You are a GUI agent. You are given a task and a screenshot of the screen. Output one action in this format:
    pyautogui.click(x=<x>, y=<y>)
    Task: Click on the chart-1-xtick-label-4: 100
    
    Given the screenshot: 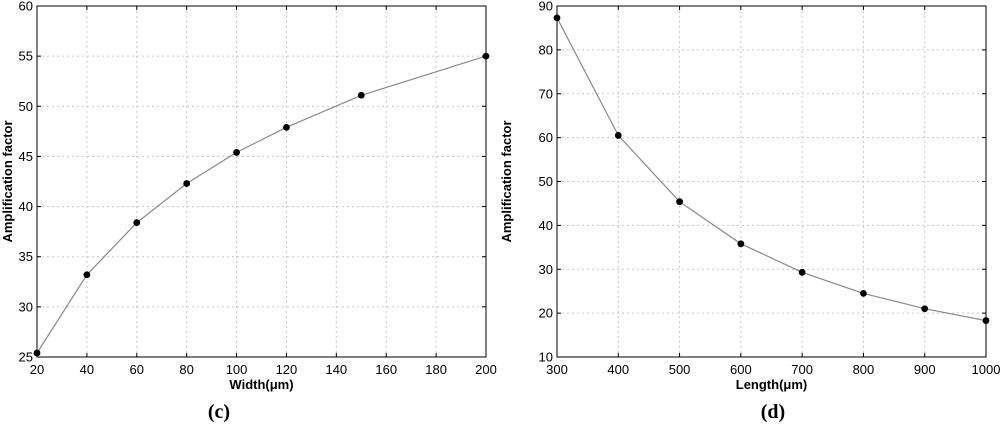 What is the action you would take?
    pyautogui.click(x=237, y=369)
    